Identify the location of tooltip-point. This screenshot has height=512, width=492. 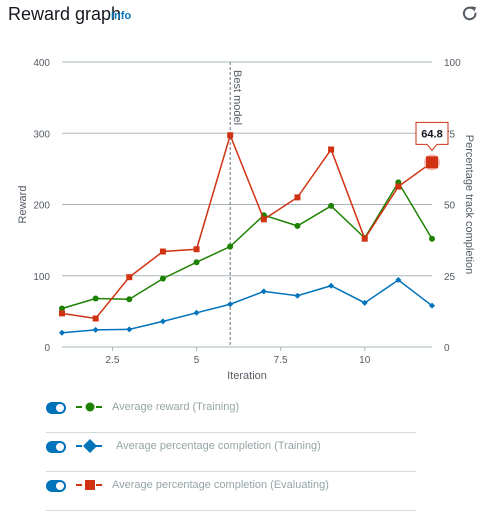
(432, 162).